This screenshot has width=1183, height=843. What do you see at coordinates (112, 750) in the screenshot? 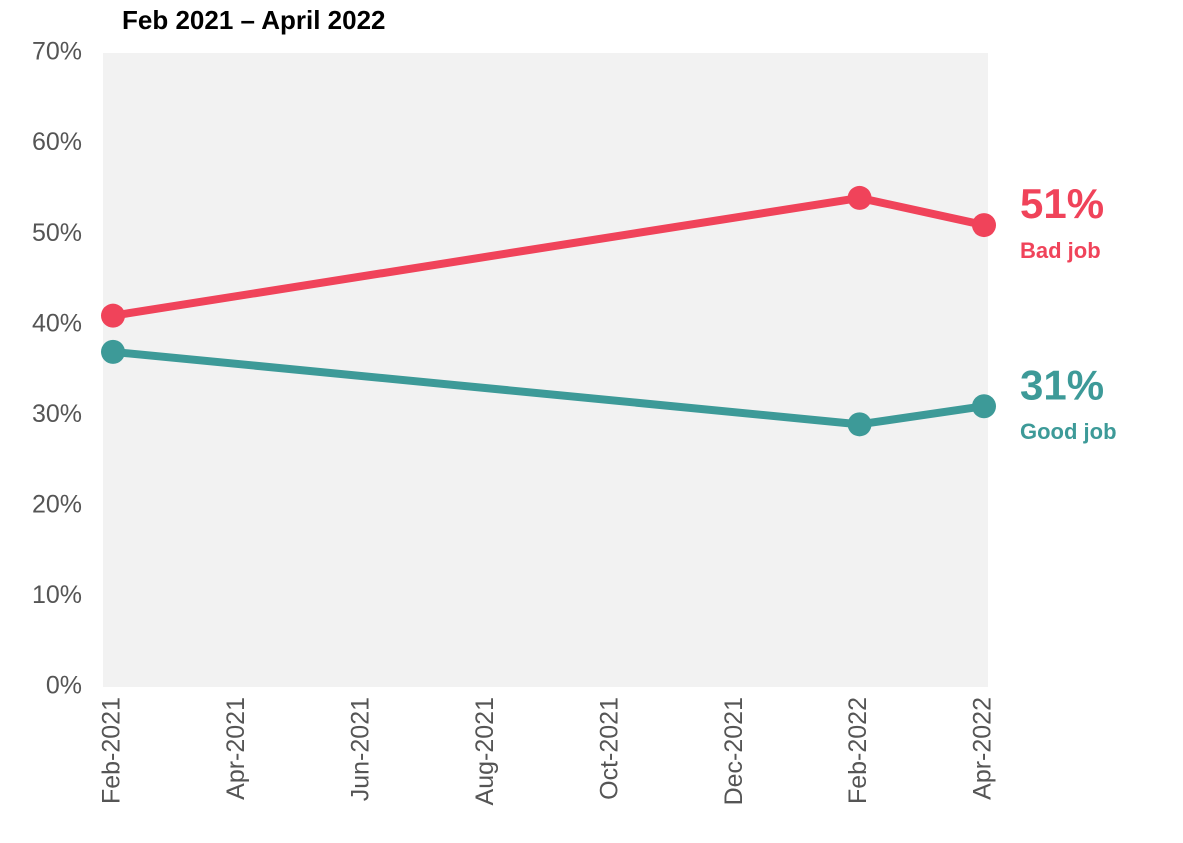
I see `x-tick-label: Feb-2021` at bounding box center [112, 750].